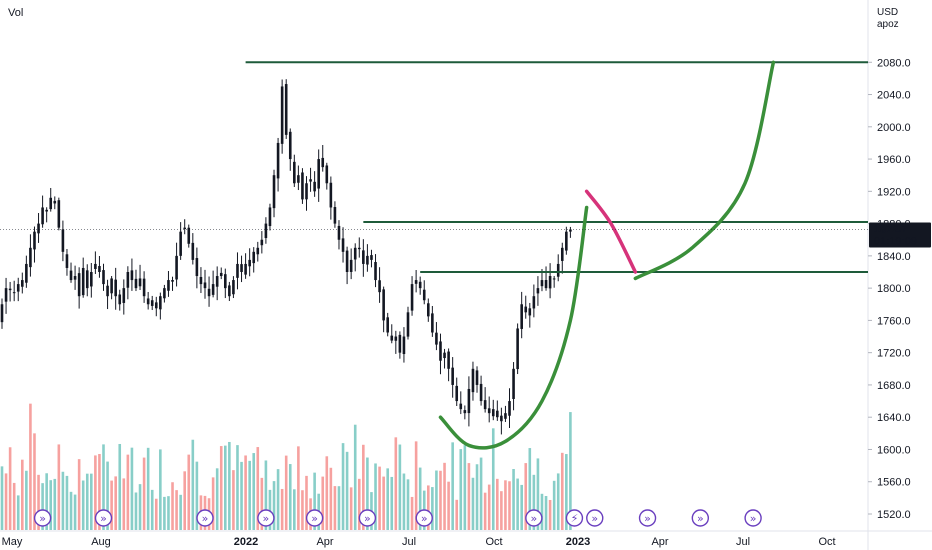 Image resolution: width=932 pixels, height=550 pixels. I want to click on price-tick-label: 2040.0, so click(894, 96).